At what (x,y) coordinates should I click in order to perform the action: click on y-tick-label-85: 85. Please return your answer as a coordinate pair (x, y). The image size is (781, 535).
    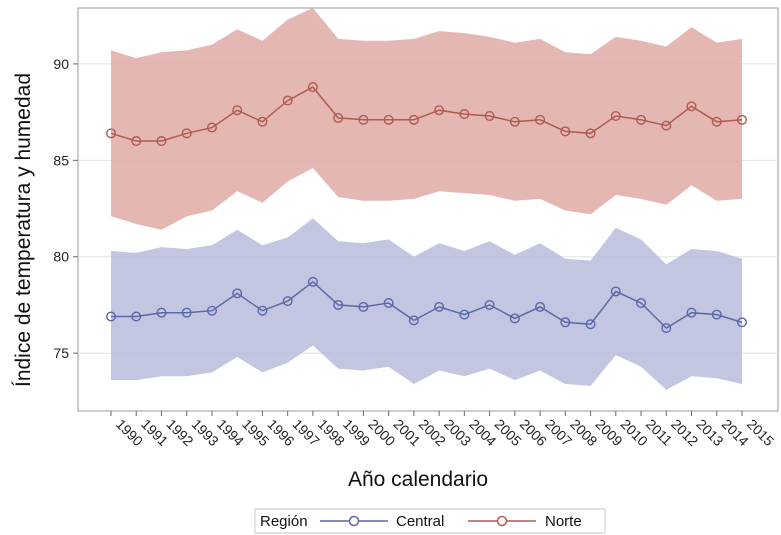
    Looking at the image, I should click on (61, 160).